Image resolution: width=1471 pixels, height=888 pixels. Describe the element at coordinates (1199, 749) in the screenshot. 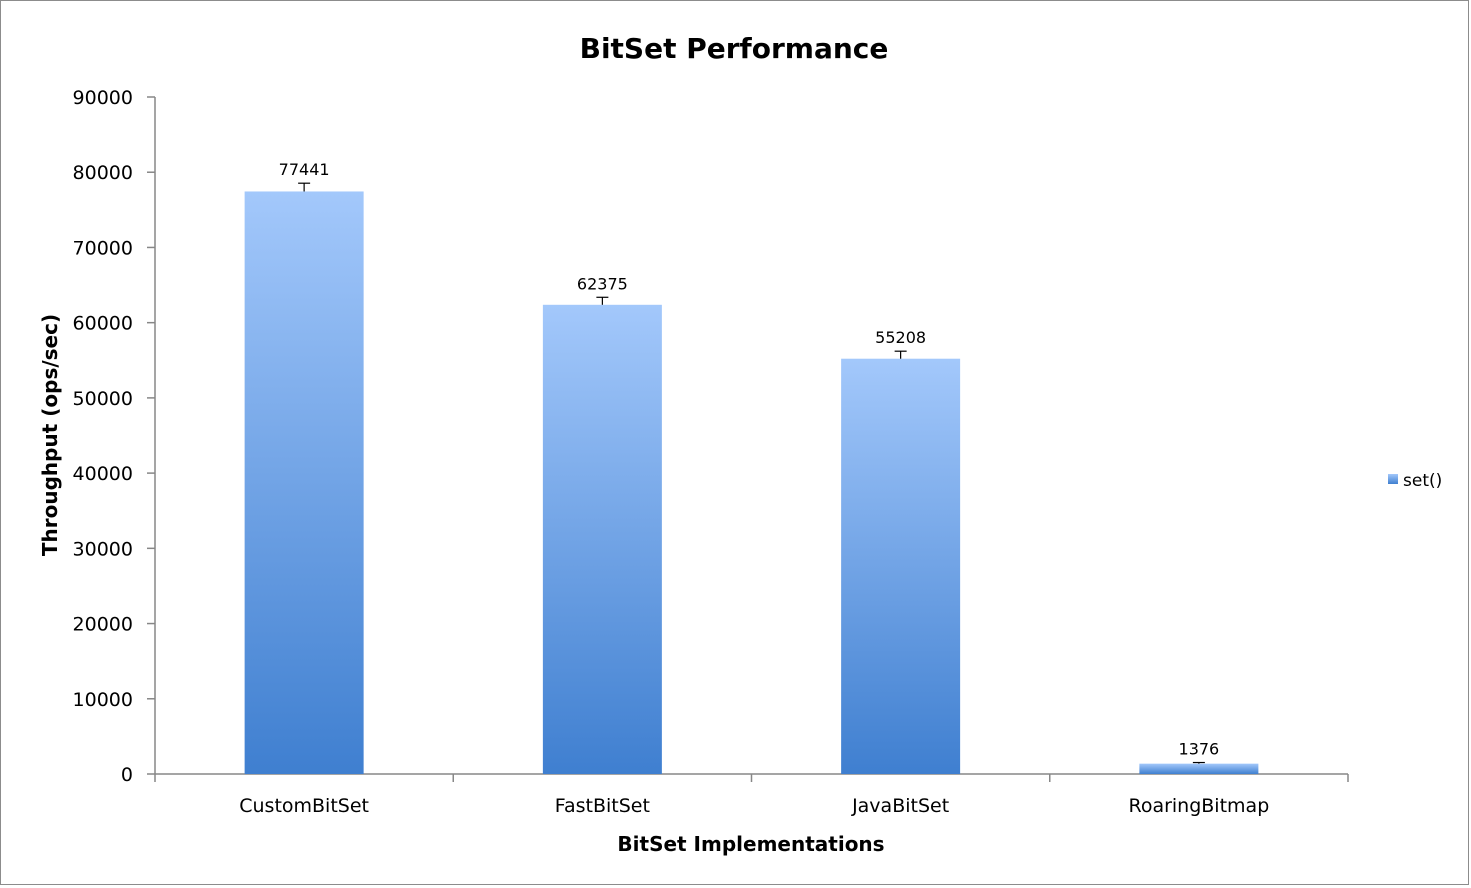

I see `data-label: 1376` at that location.